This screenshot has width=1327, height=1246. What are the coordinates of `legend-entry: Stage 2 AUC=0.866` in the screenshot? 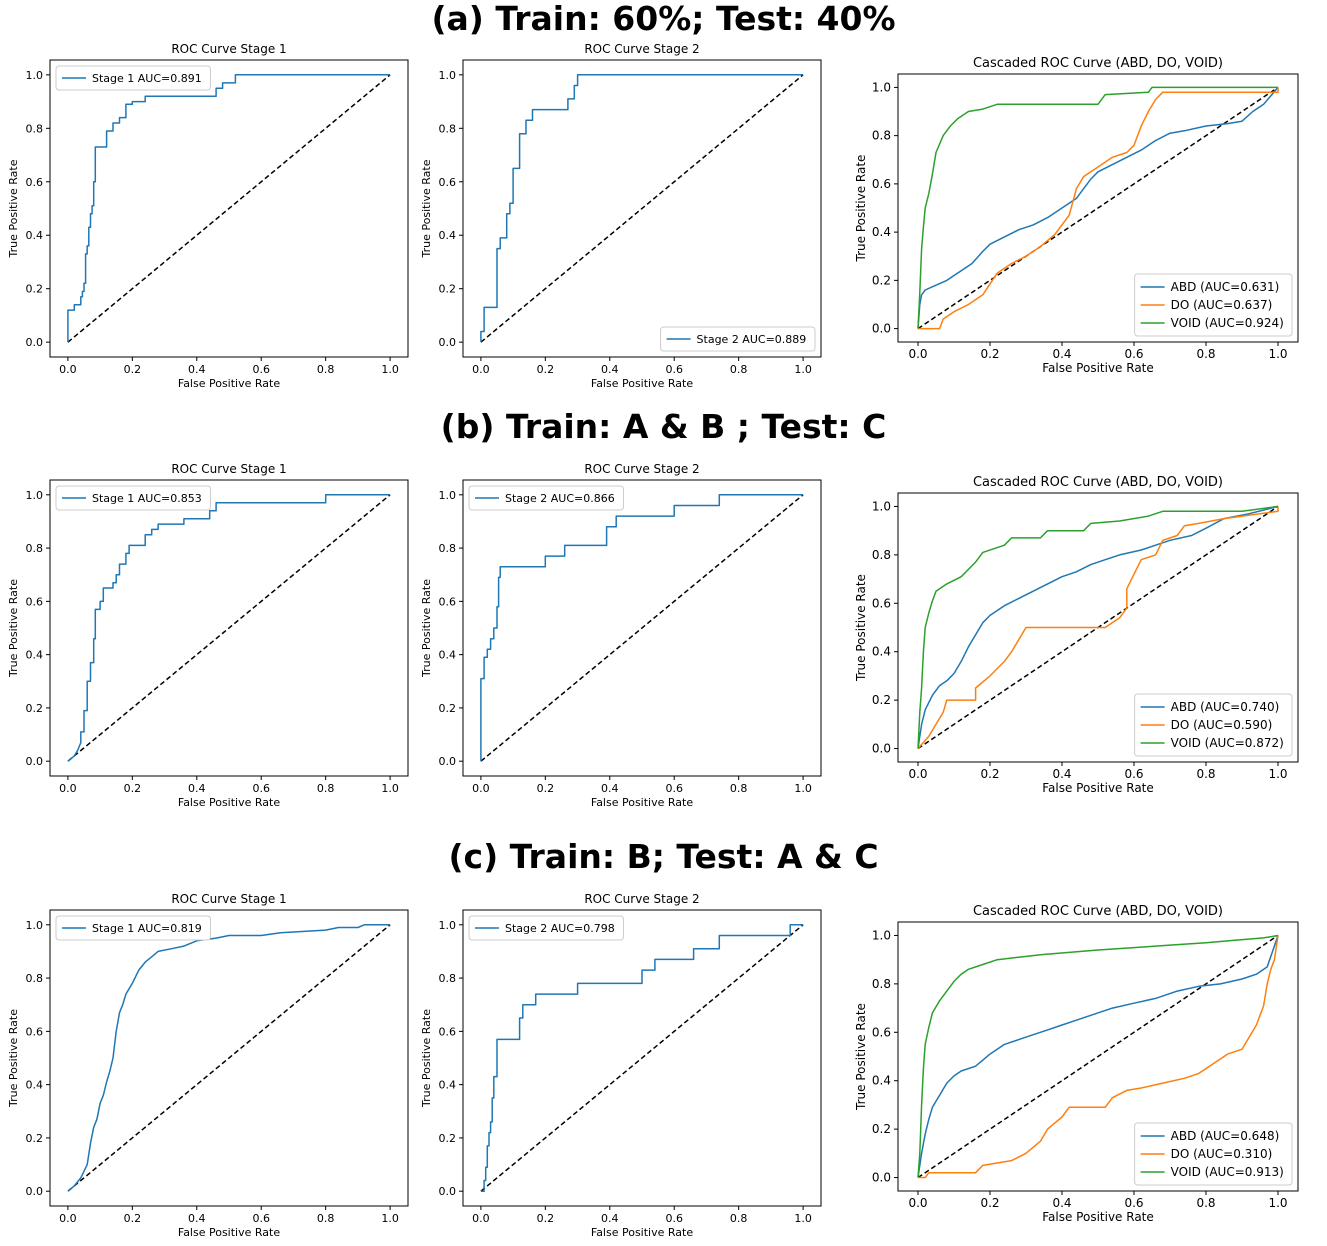 It's located at (560, 498).